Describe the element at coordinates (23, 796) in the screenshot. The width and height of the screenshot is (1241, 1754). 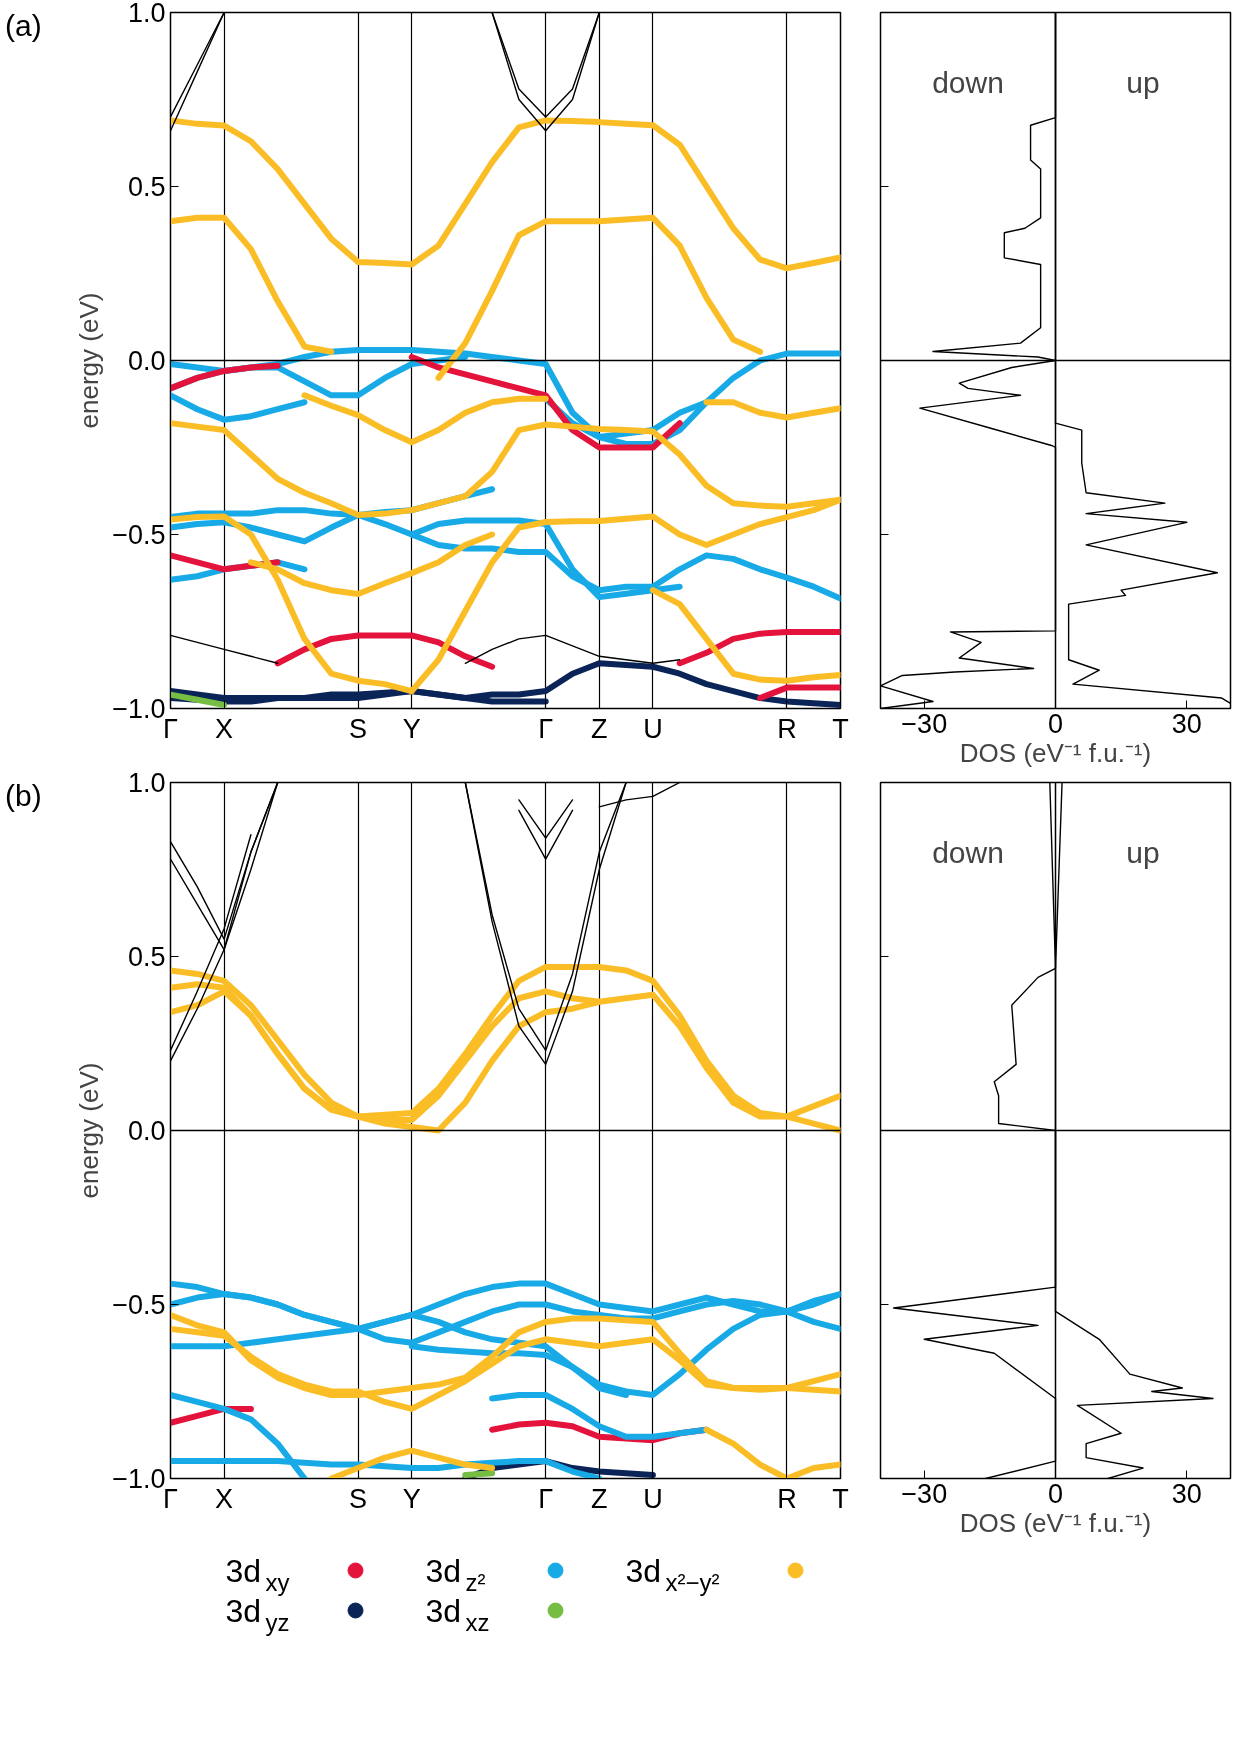
I see `chart-title: (b)` at that location.